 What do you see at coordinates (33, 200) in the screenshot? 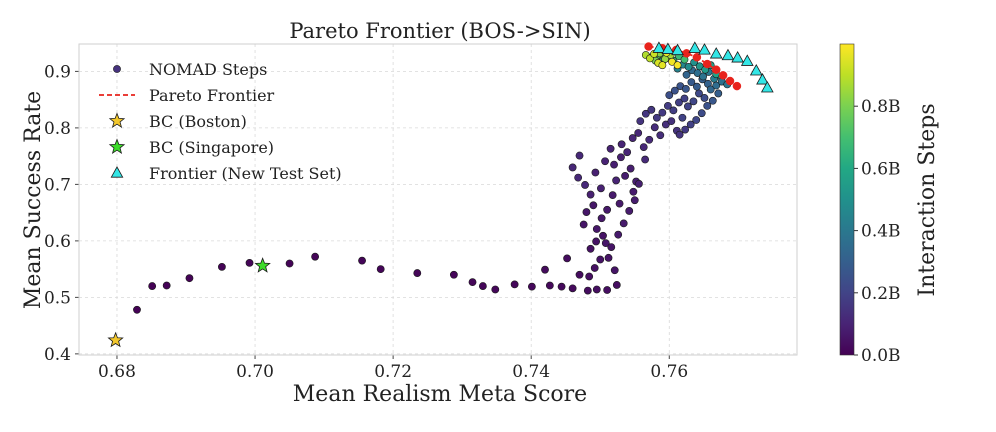
I see `y-axis-label: Mean Success Rate` at bounding box center [33, 200].